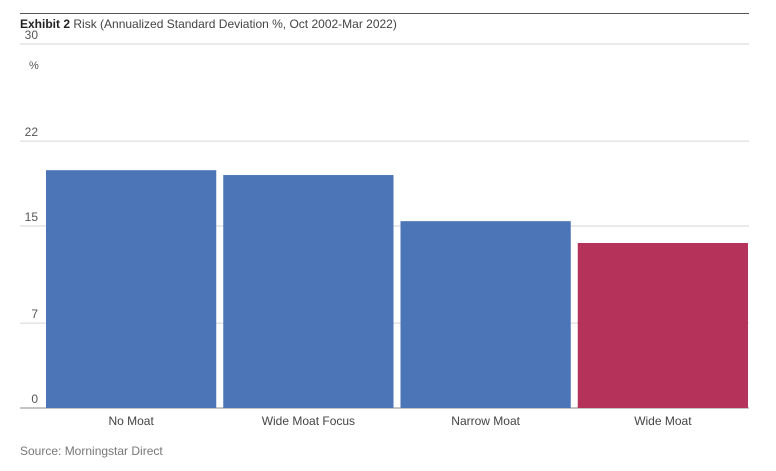 This screenshot has width=776, height=471. Describe the element at coordinates (308, 291) in the screenshot. I see `bar-wide-moat-focus` at that location.